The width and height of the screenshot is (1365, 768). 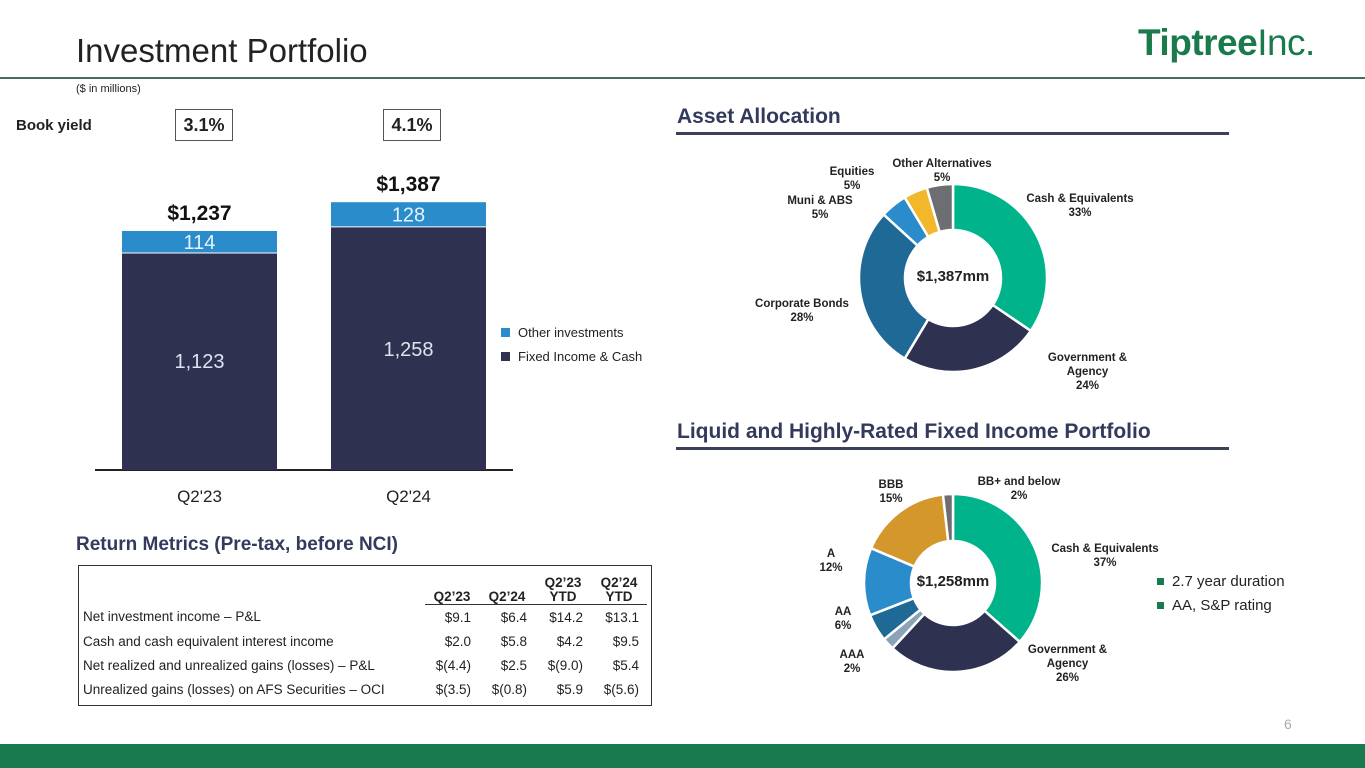 What do you see at coordinates (1000, 257) in the screenshot?
I see `donut-slice-cash-equivalents` at bounding box center [1000, 257].